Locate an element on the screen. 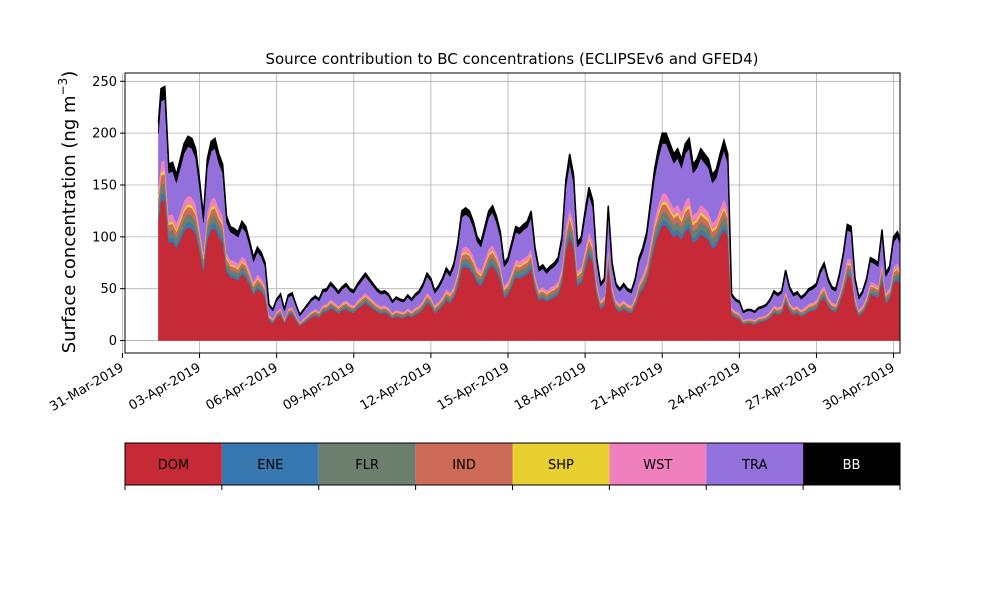 The image size is (1000, 600). legend-swatch-tra is located at coordinates (755, 464).